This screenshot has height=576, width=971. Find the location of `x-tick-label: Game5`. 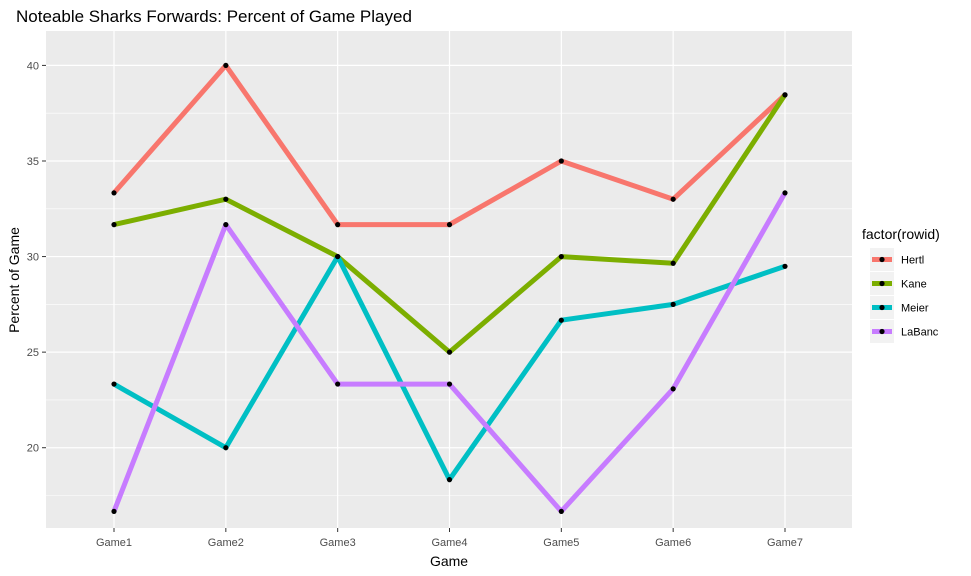

x-tick-label: Game5 is located at coordinates (561, 543).